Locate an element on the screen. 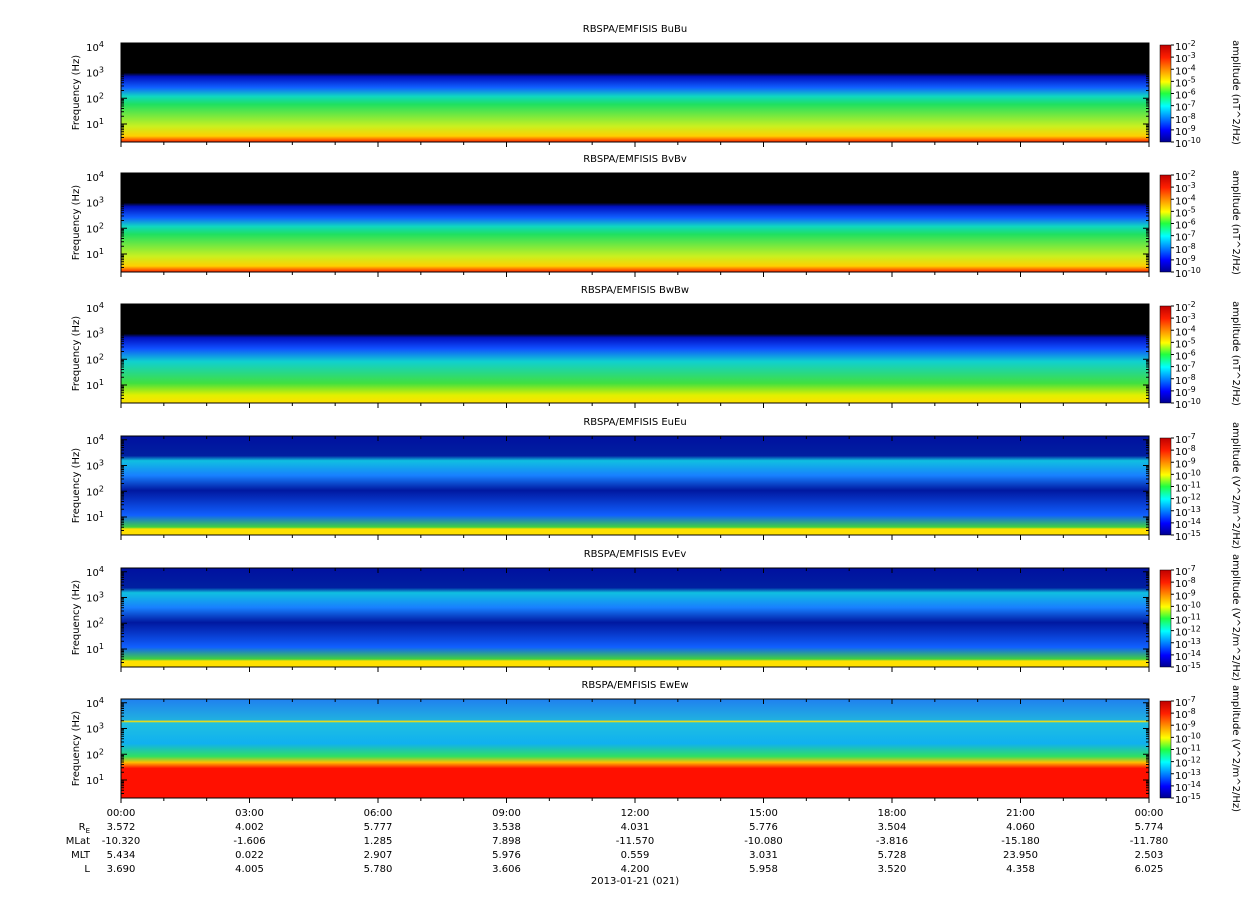 The width and height of the screenshot is (1248, 899). panel-title: RBSPA/EMFISIS BuBu is located at coordinates (635, 29).